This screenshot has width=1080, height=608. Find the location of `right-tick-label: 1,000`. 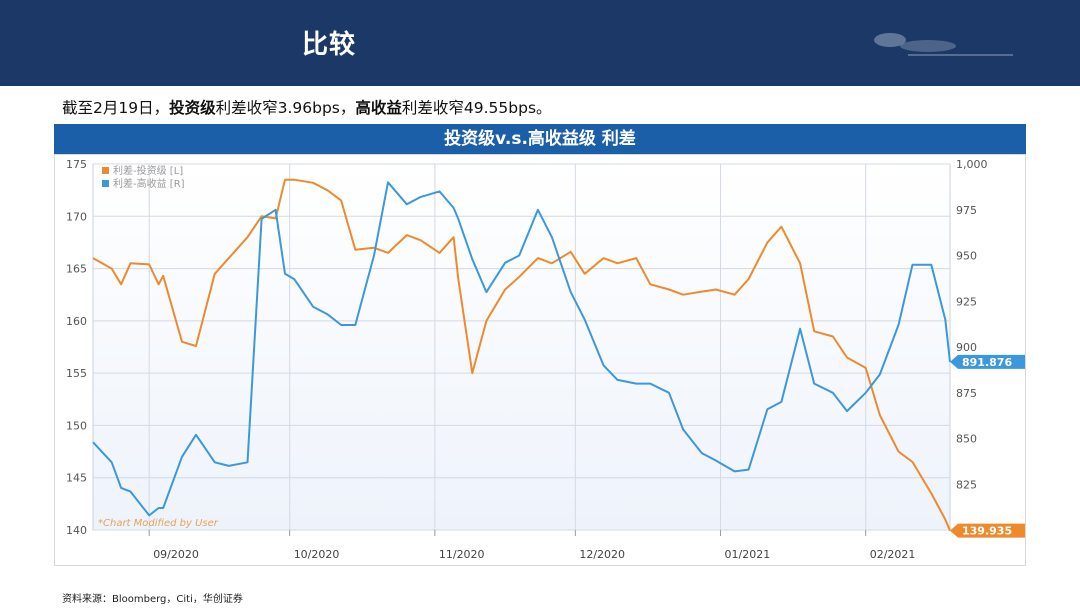

right-tick-label: 1,000 is located at coordinates (972, 164).